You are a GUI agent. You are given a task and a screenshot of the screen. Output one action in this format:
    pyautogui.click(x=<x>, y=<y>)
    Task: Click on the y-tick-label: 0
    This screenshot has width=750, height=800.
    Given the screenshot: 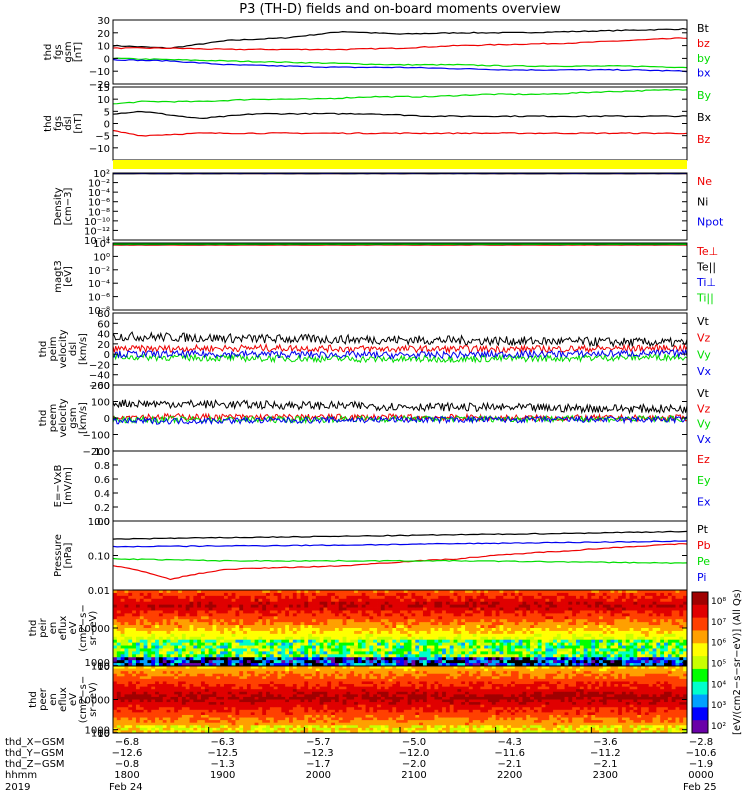 What is the action you would take?
    pyautogui.click(x=107, y=59)
    